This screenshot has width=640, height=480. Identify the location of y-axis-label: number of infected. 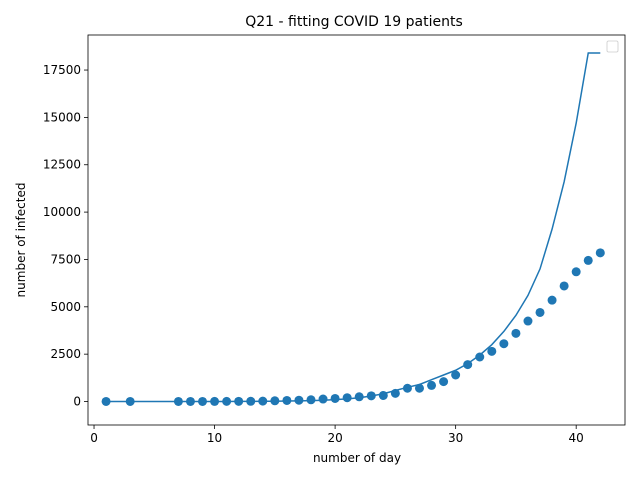
(21, 240).